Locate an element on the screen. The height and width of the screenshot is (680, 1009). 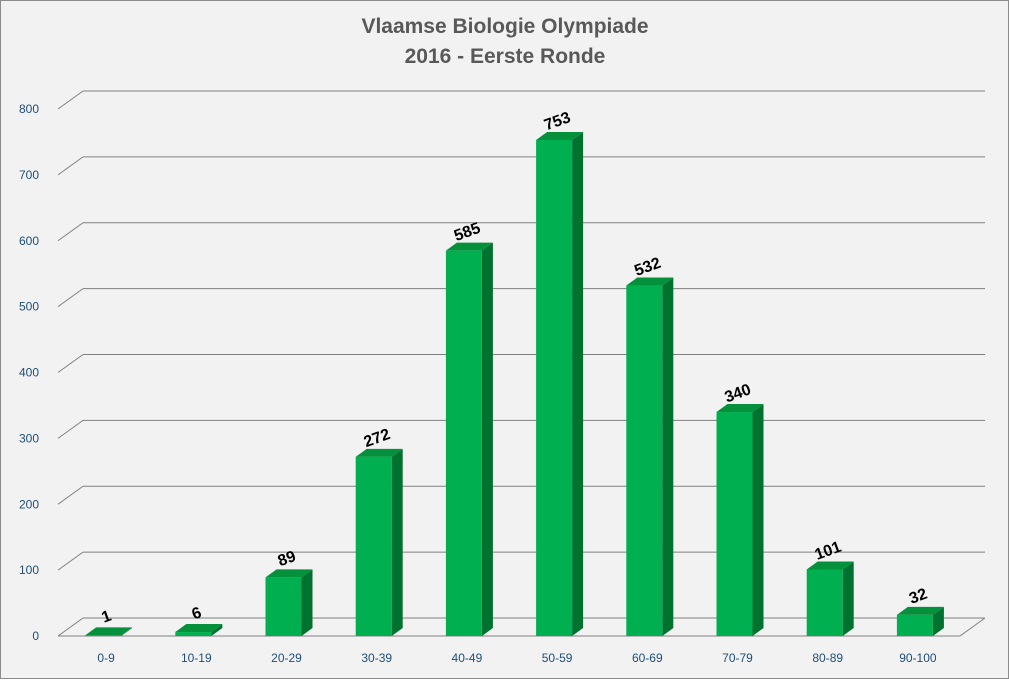
y-axis: 0 100 200 300 400 500 600 700 800 is located at coordinates (29, 372).